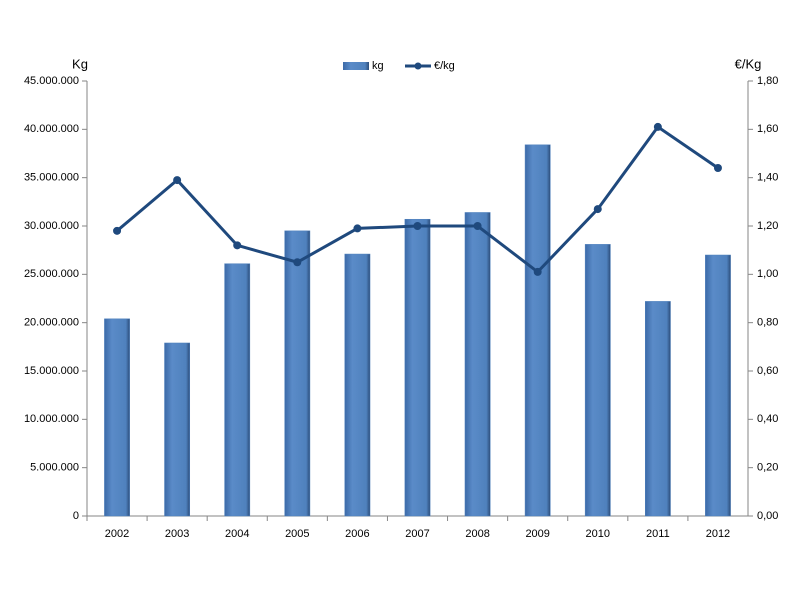  Describe the element at coordinates (767, 274) in the screenshot. I see `y2-tick-label: 1,00` at that location.